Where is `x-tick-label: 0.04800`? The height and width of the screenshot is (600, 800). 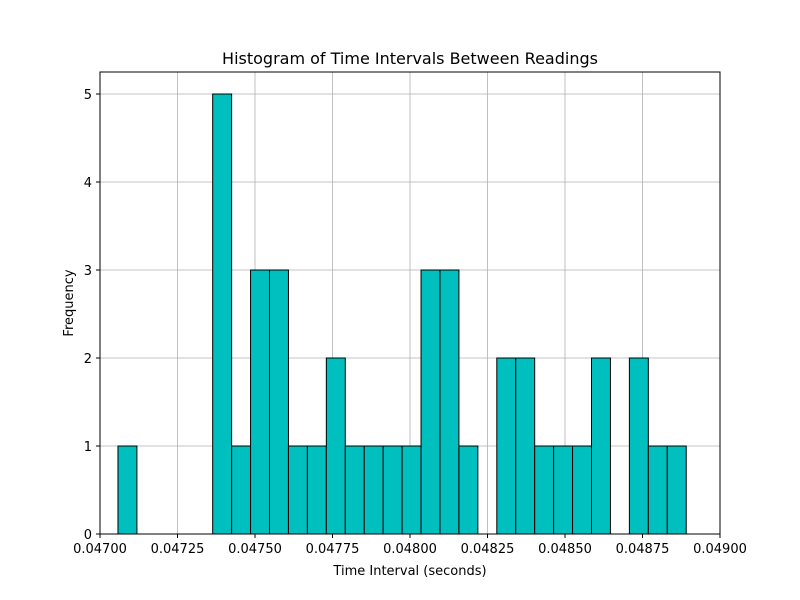
x-tick-label: 0.04800 is located at coordinates (410, 549).